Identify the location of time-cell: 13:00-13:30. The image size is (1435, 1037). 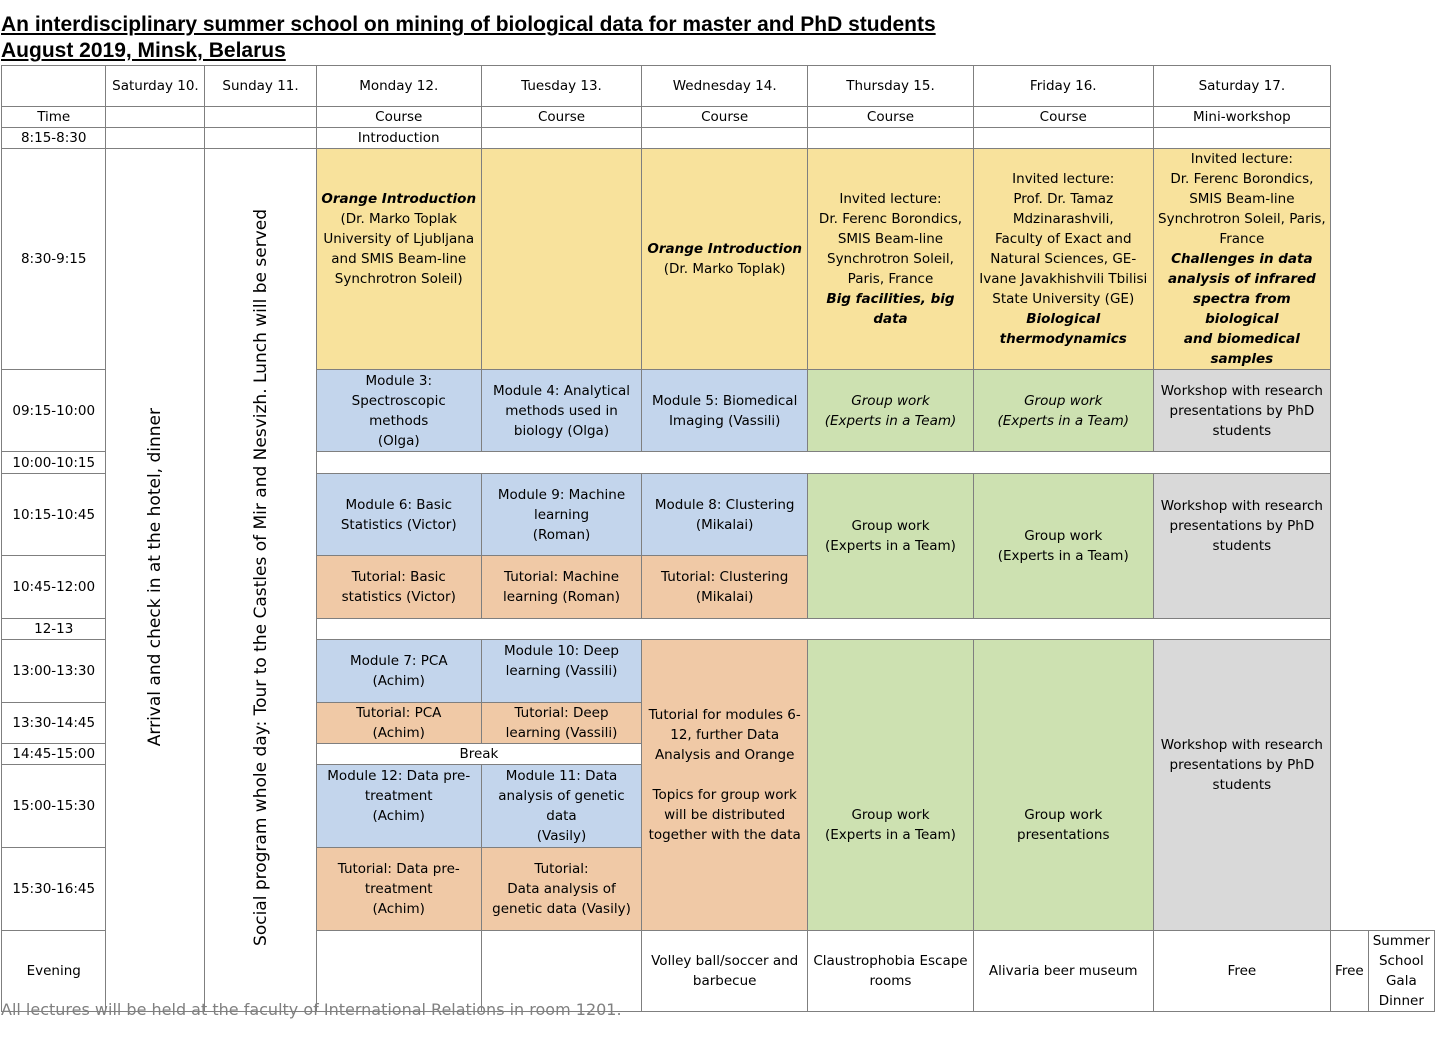
(53, 671).